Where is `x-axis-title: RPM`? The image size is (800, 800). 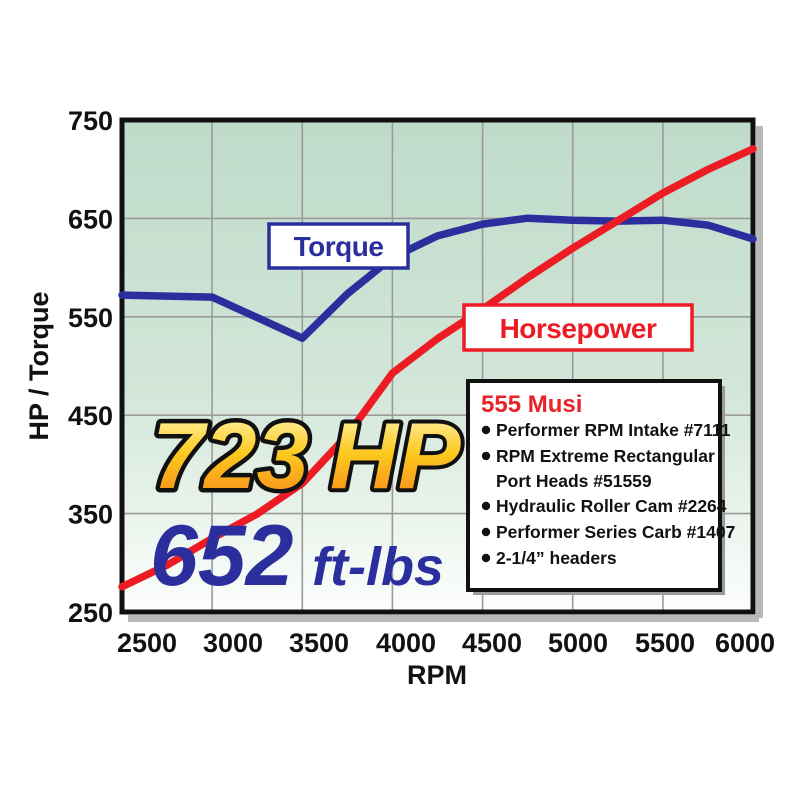
x-axis-title: RPM is located at coordinates (437, 675).